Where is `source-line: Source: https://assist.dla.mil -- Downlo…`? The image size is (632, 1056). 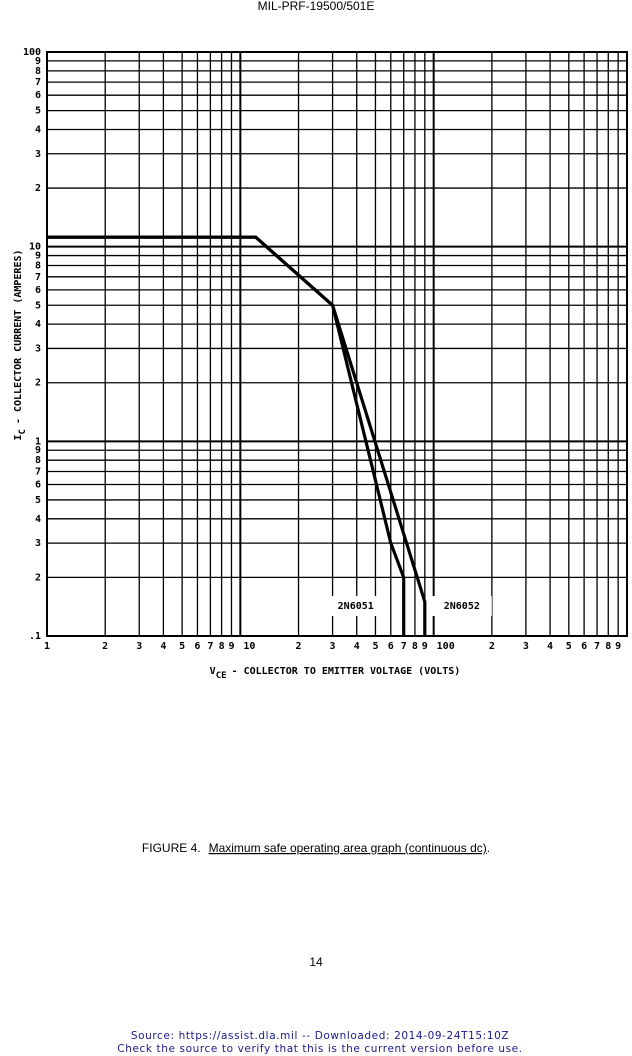
source-line: Source: https://assist.dla.mil -- Downlo… is located at coordinates (320, 1036).